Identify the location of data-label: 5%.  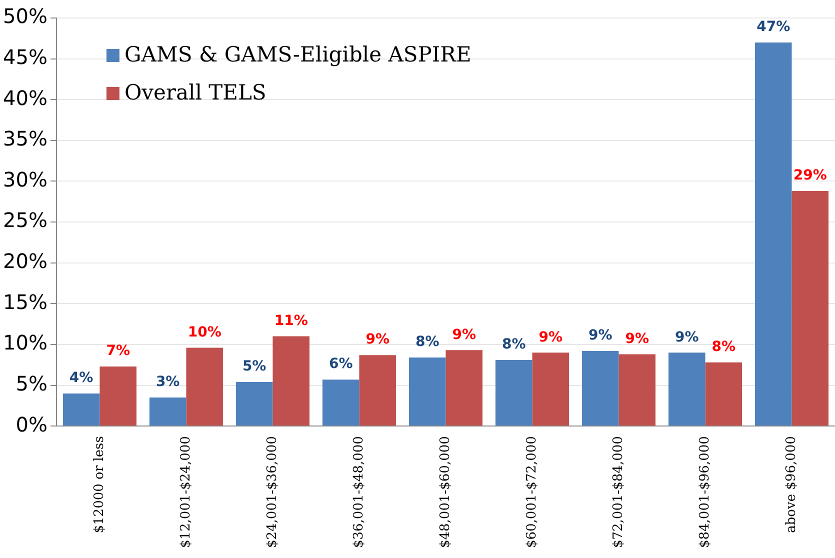
(254, 366).